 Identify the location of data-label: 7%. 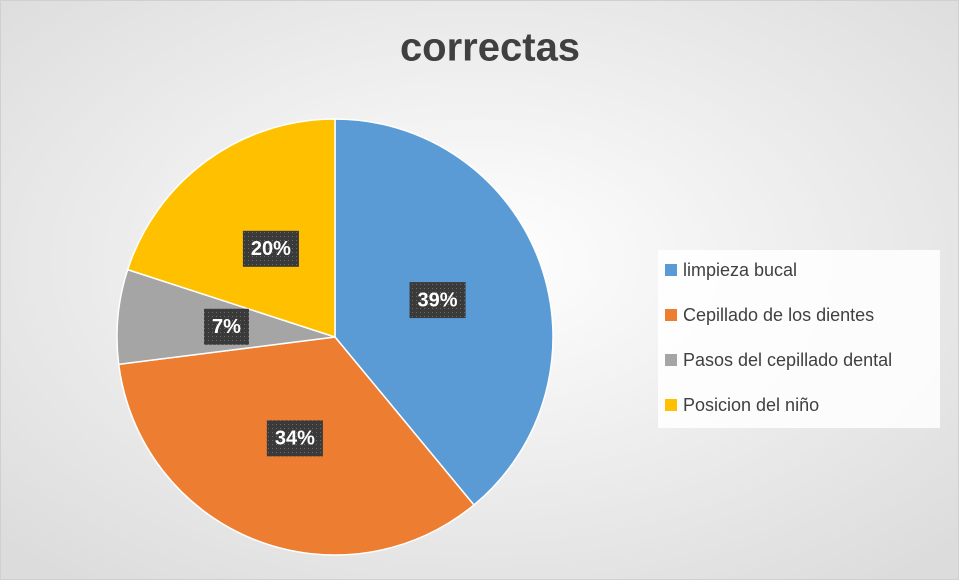
(226, 327).